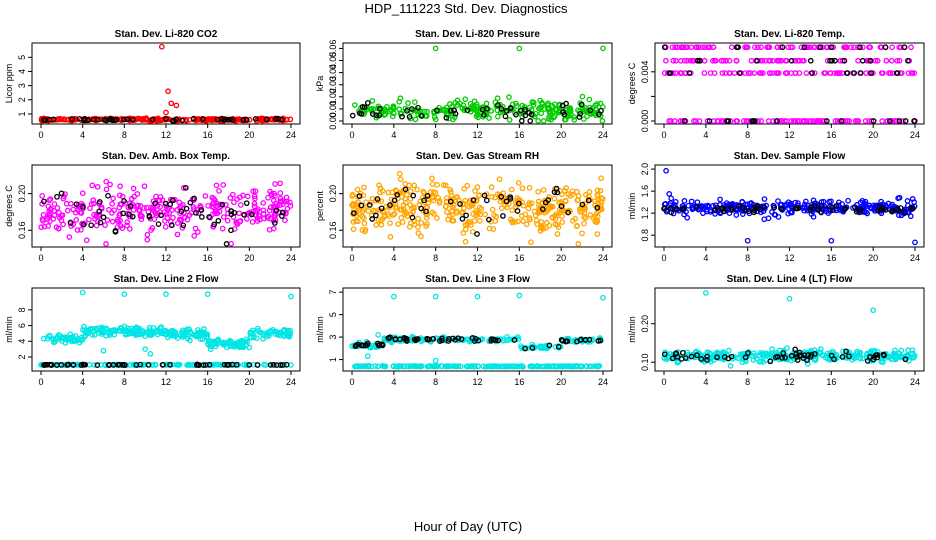 The image size is (936, 540). I want to click on panel-title: Stan. Dev. Amb. Box Temp., so click(166, 156).